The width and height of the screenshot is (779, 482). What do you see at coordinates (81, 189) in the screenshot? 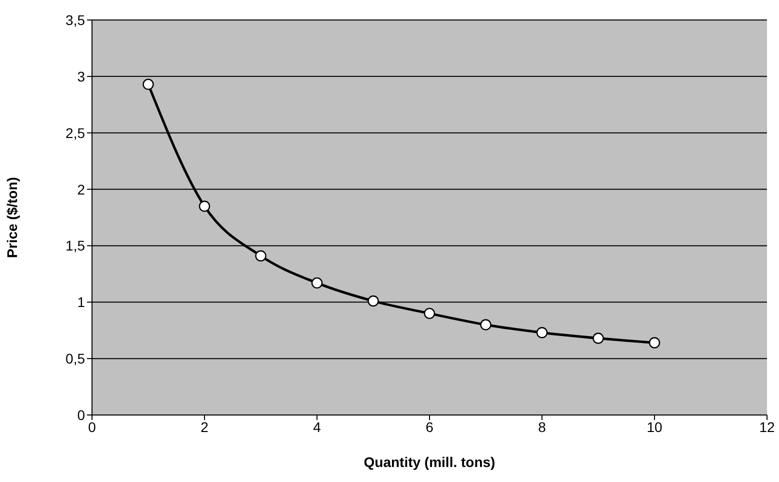
I see `y-tick-label: 2` at bounding box center [81, 189].